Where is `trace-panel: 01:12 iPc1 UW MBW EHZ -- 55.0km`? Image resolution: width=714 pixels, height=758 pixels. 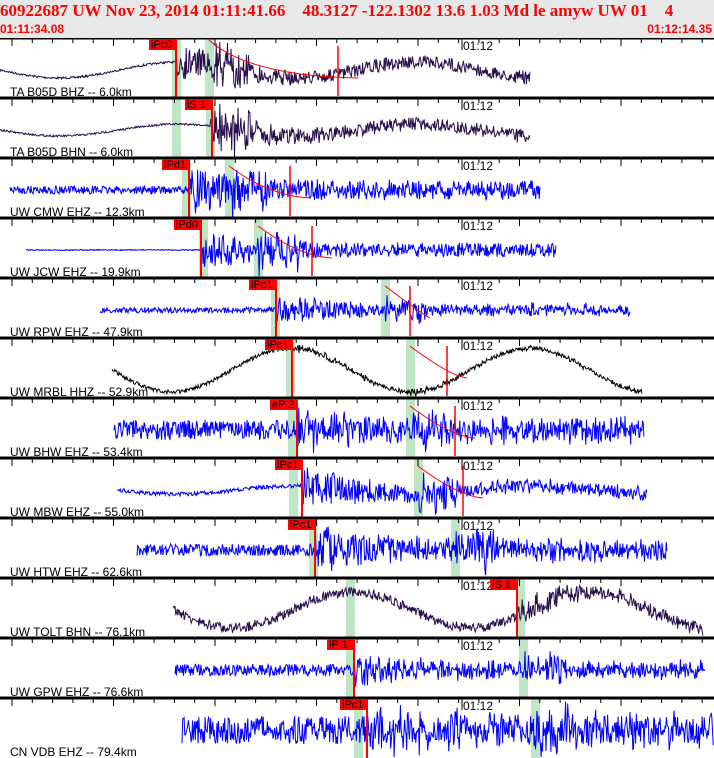
trace-panel: 01:12 iPc1 UW MBW EHZ -- 55.0km is located at coordinates (357, 487).